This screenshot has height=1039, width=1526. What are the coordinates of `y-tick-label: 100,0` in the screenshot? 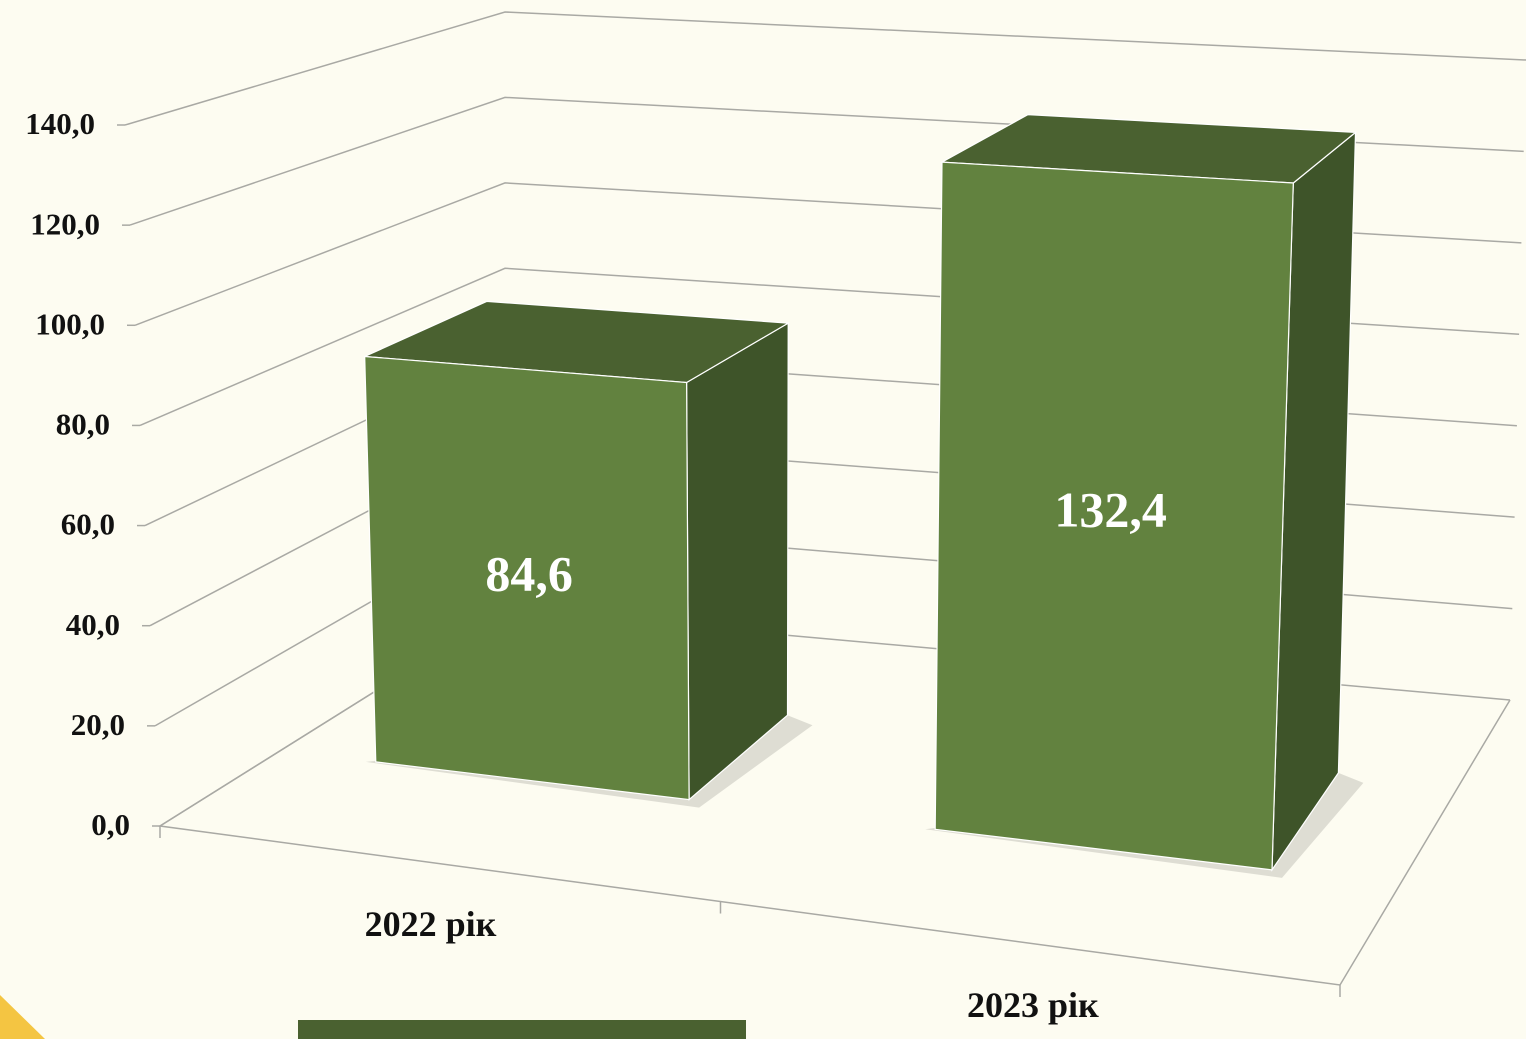 It's located at (70, 323).